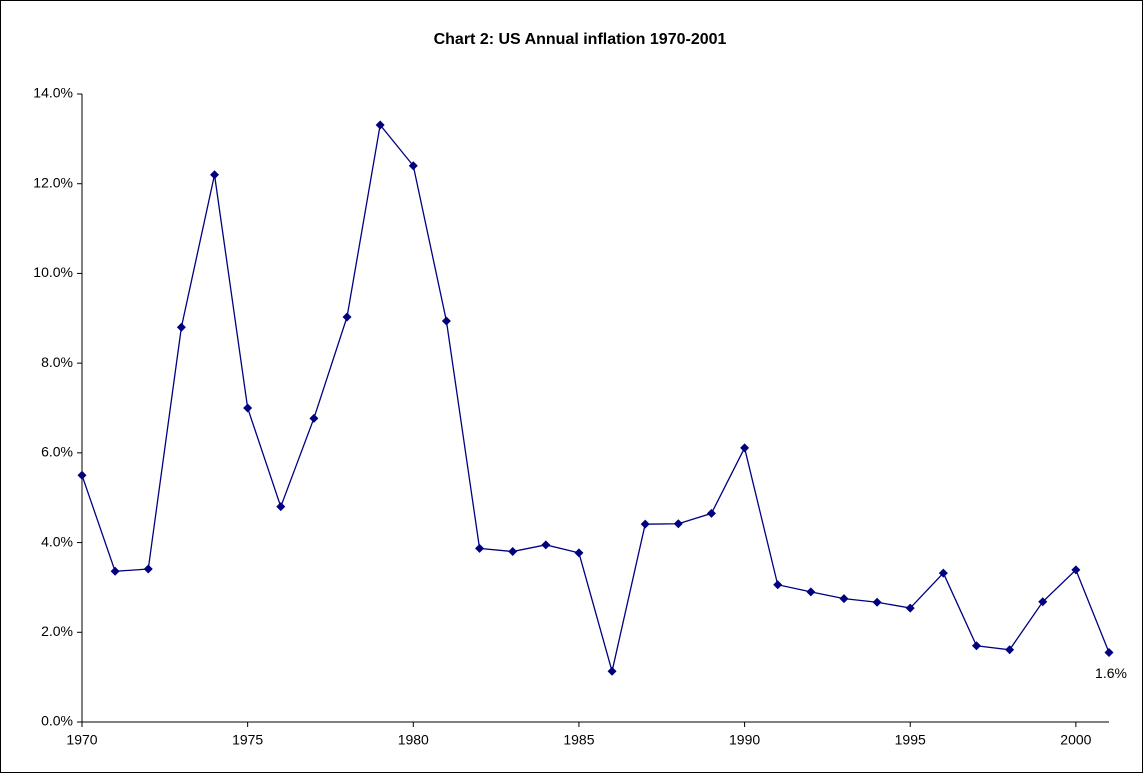 Image resolution: width=1143 pixels, height=773 pixels. Describe the element at coordinates (1075, 740) in the screenshot. I see `x-tick-label: 2000` at that location.